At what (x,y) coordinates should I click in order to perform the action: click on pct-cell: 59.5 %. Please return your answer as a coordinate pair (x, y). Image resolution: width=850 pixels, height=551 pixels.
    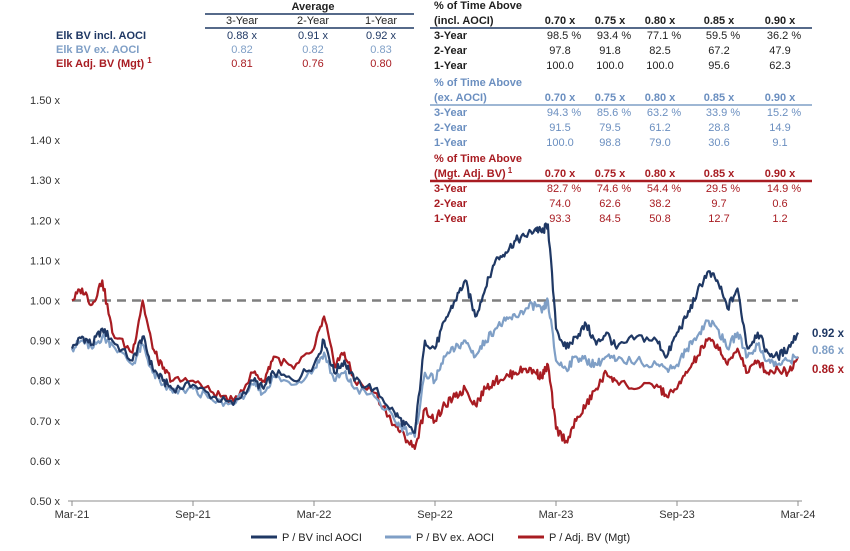
    Looking at the image, I should click on (723, 36).